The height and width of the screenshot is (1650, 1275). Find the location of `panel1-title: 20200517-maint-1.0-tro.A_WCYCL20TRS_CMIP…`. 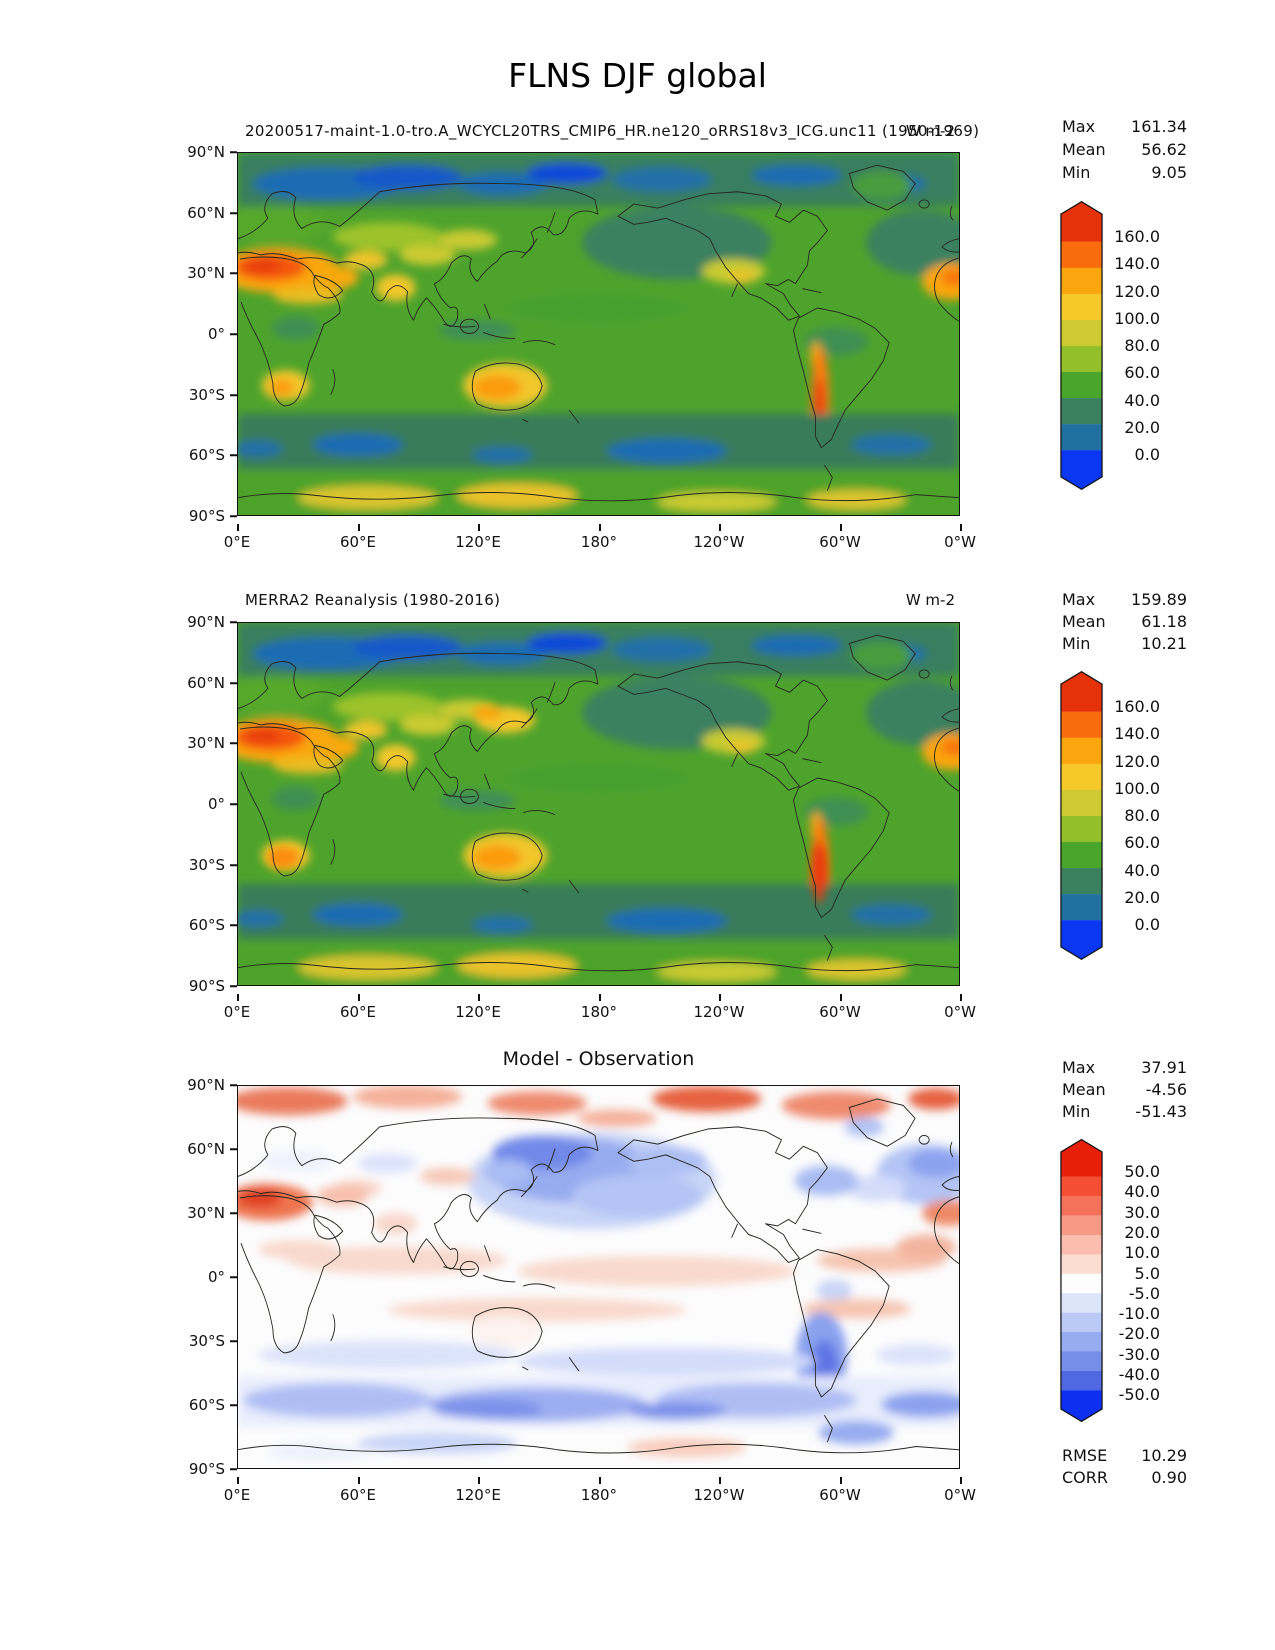

panel1-title: 20200517-maint-1.0-tro.A_WCYCL20TRS_CMIP… is located at coordinates (612, 131).